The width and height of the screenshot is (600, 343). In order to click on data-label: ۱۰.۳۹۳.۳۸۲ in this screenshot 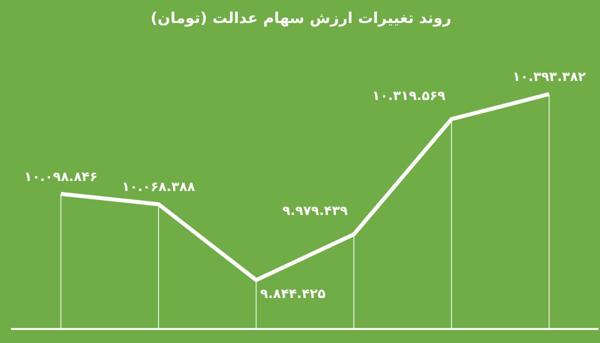, I will do `click(549, 77)`.